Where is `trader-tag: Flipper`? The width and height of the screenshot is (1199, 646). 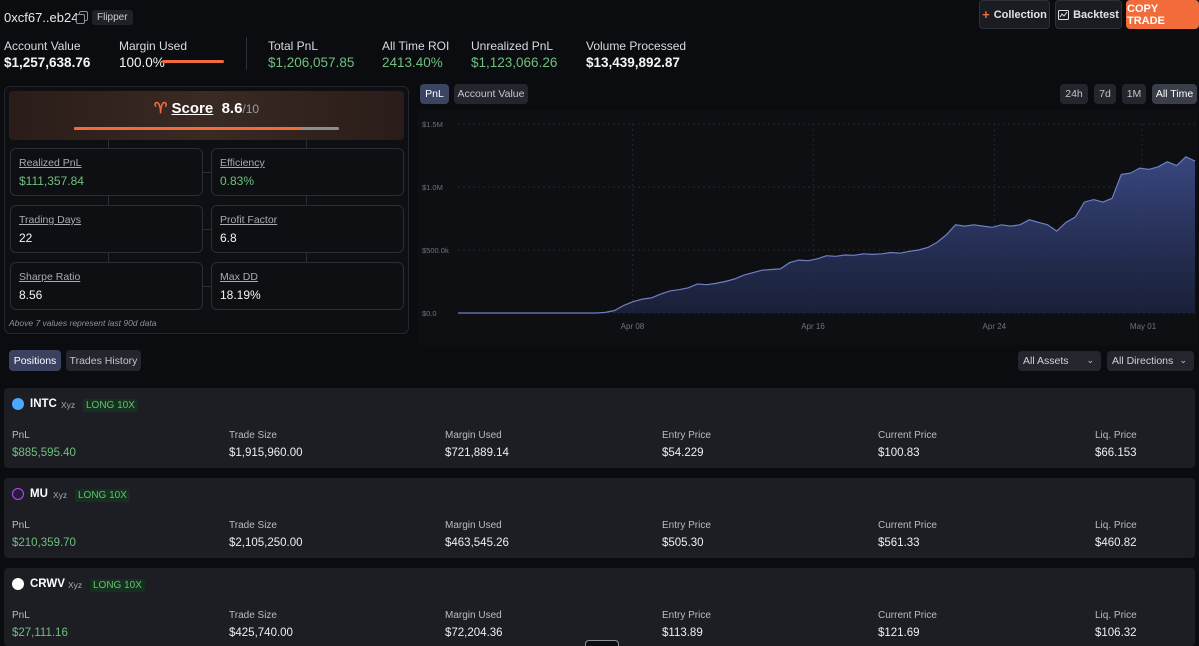 trader-tag: Flipper is located at coordinates (112, 17).